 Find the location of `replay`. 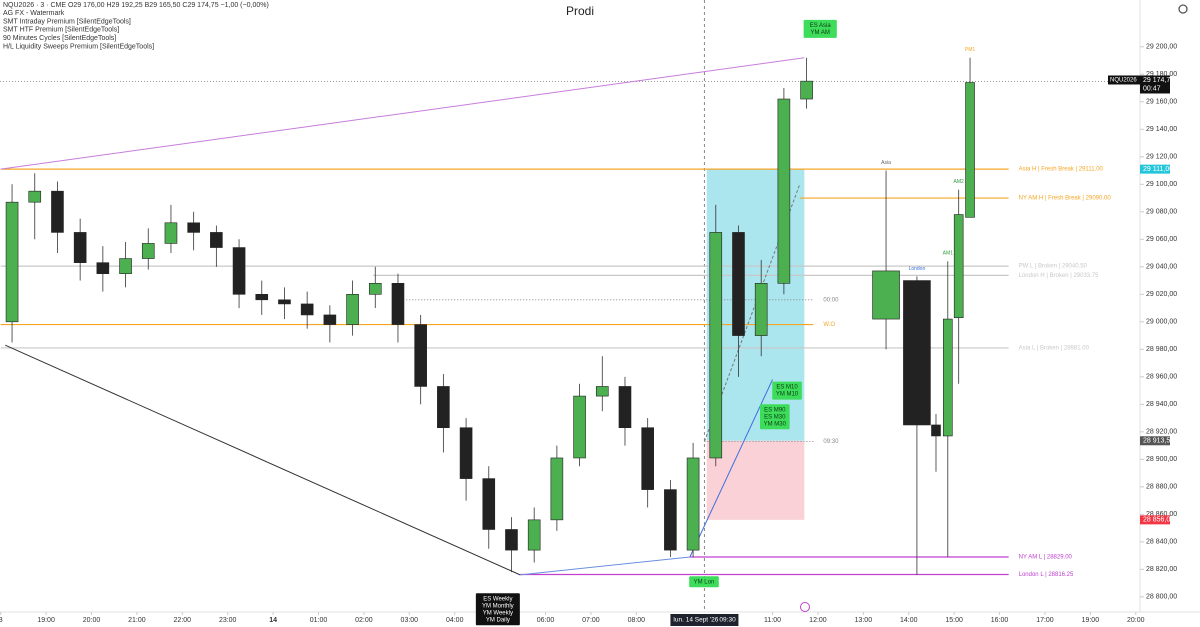

replay is located at coordinates (805, 607).